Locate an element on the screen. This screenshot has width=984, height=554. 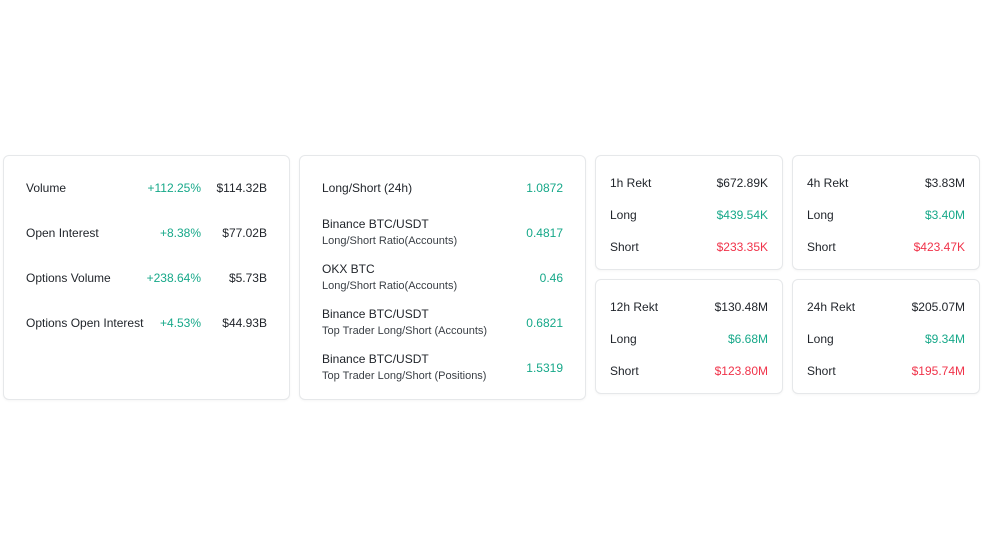
rekt-title: 4h Rekt is located at coordinates (828, 183).